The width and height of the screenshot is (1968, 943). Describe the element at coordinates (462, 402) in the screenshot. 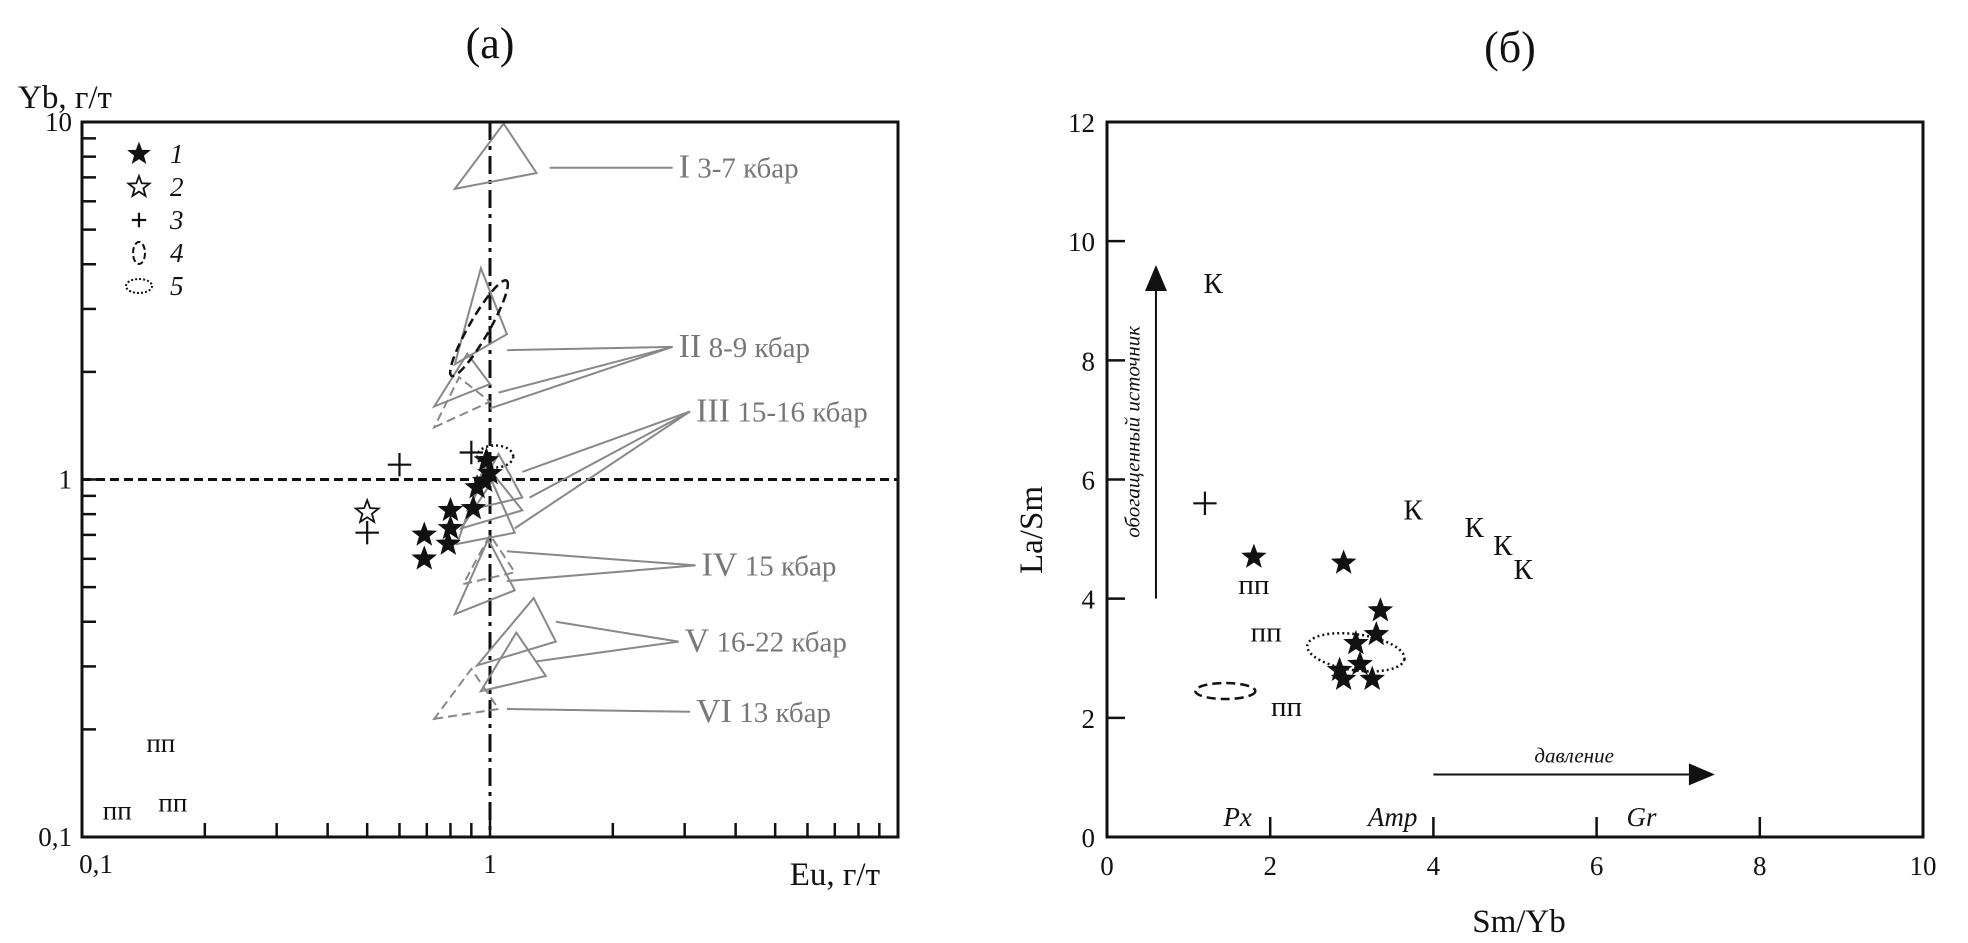

I see `triangle-group-II` at that location.